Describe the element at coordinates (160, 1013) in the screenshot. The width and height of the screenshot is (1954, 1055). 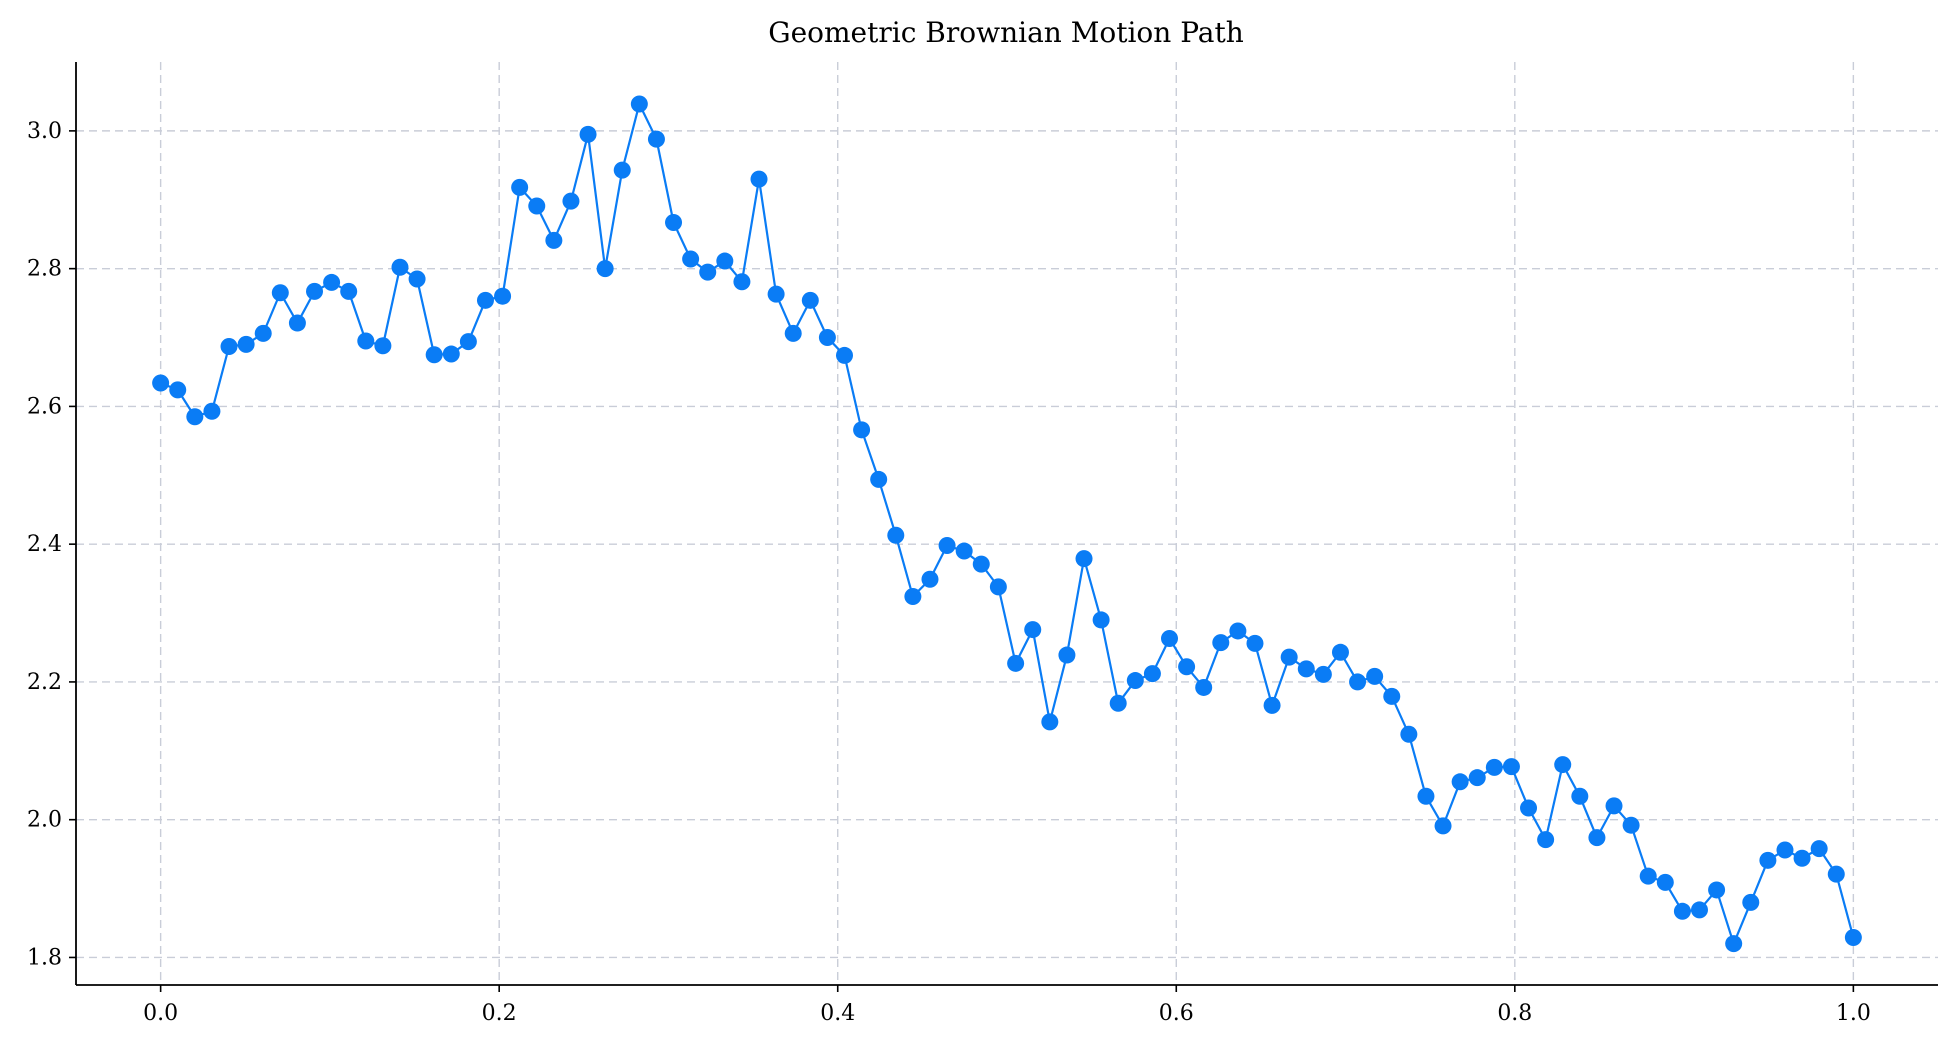
I see `x-tick-label: 0.0` at that location.